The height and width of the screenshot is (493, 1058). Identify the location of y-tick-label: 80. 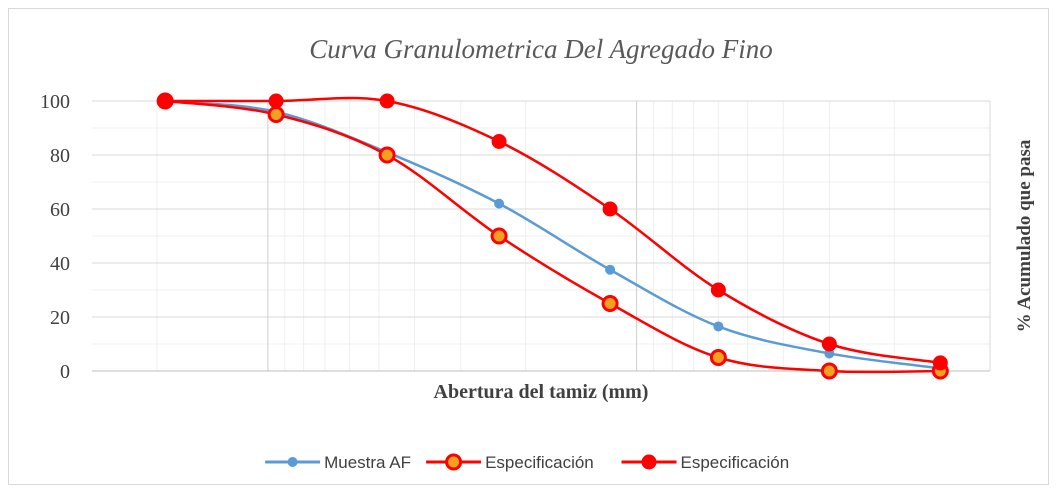
(60, 156).